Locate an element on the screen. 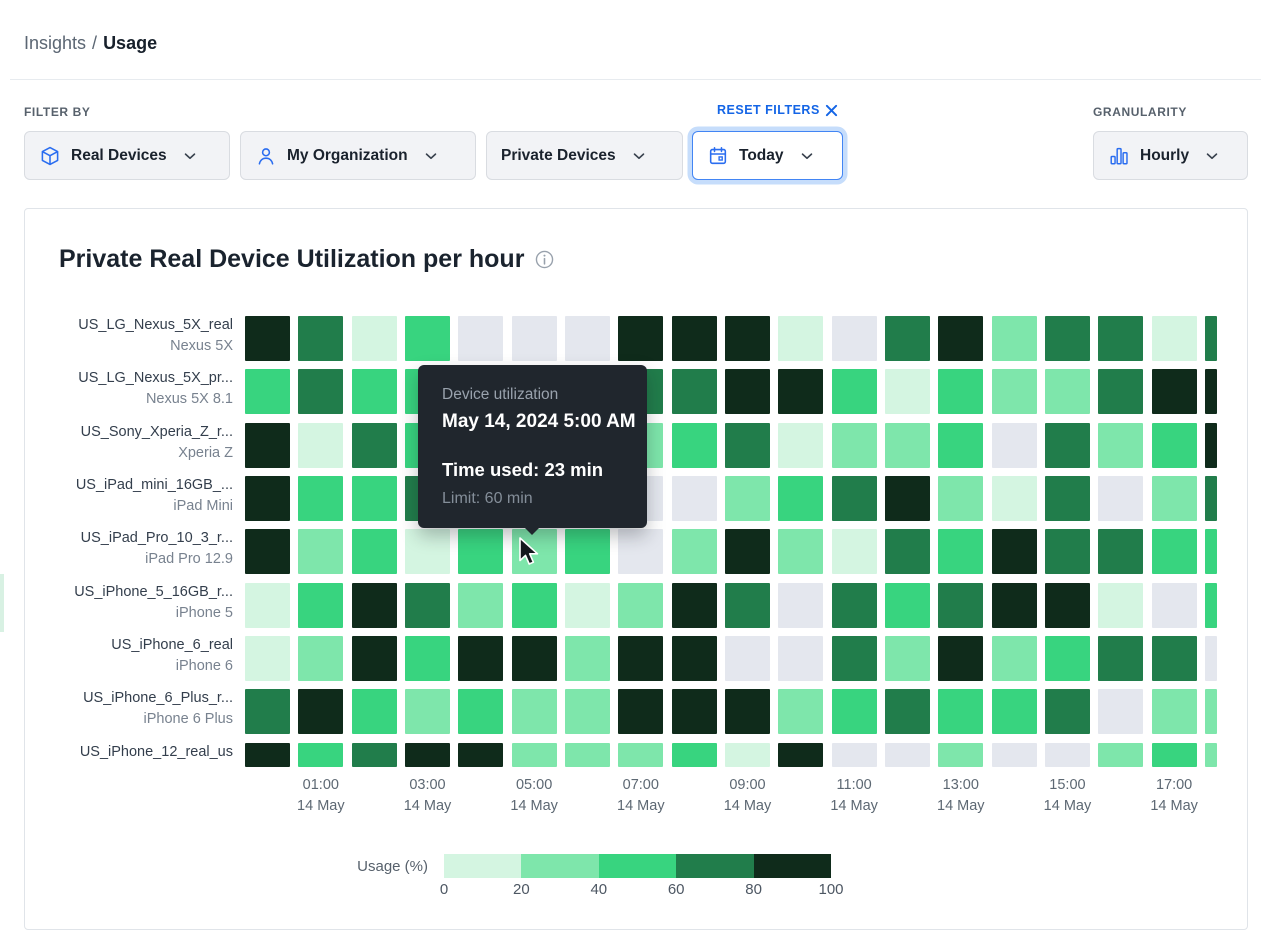  filter-organization-dropdown: My Organization is located at coordinates (358, 155).